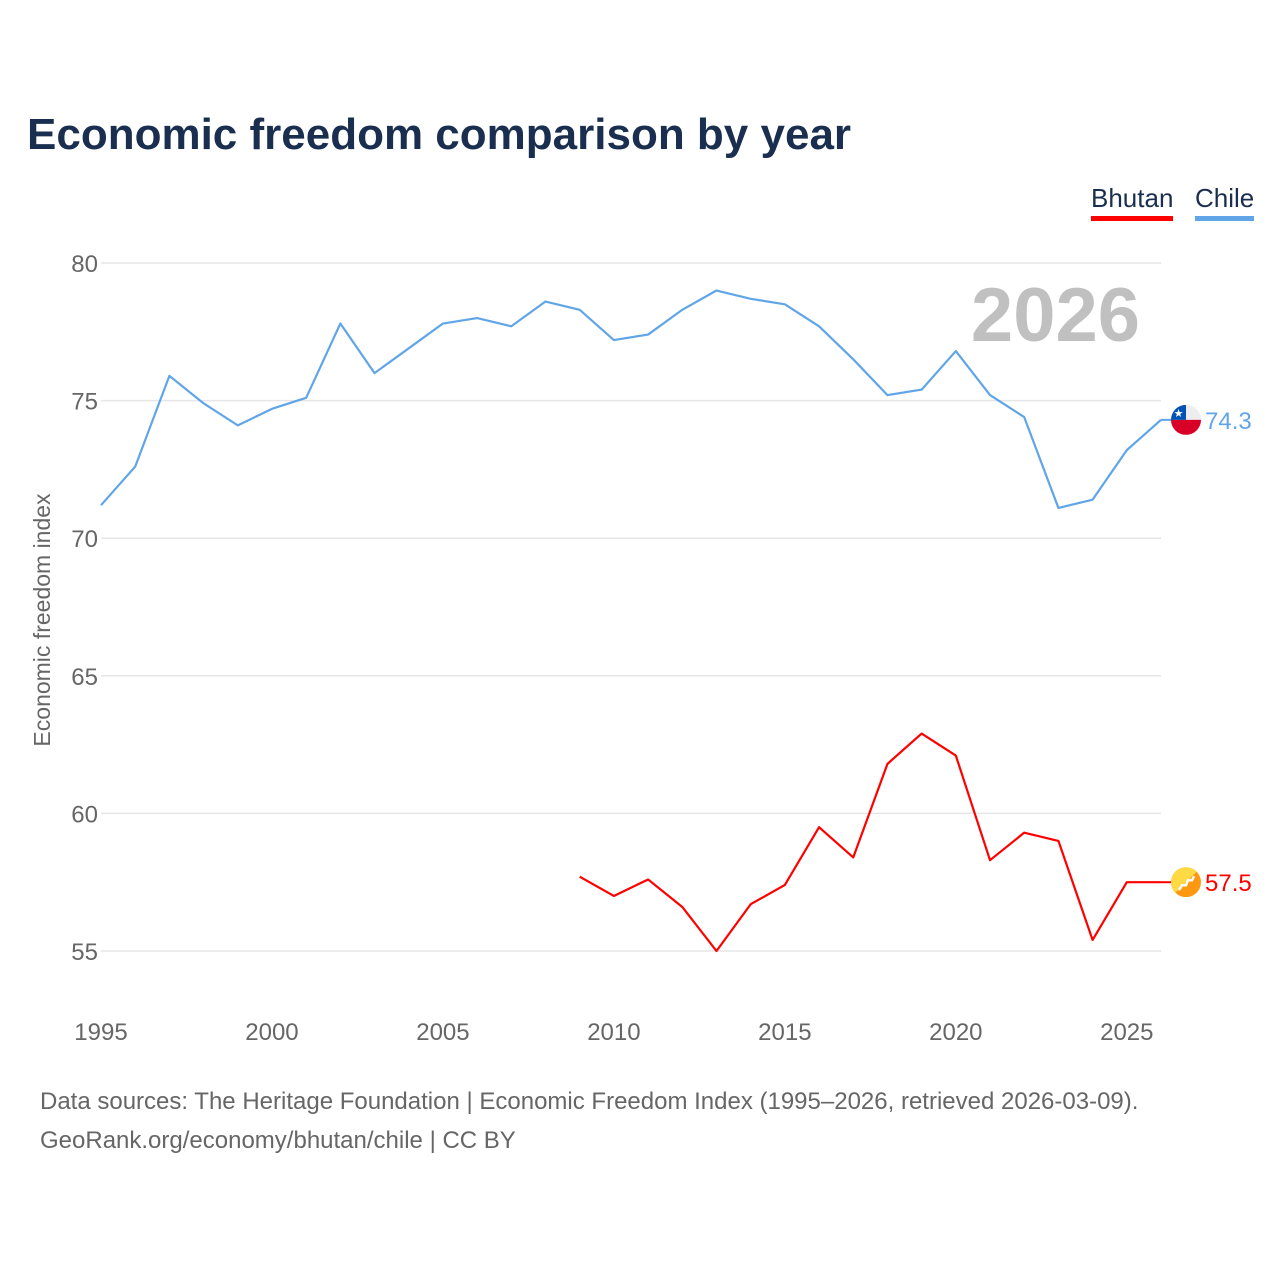 This screenshot has height=1280, width=1280. Describe the element at coordinates (1186, 427) in the screenshot. I see `flag-red` at that location.